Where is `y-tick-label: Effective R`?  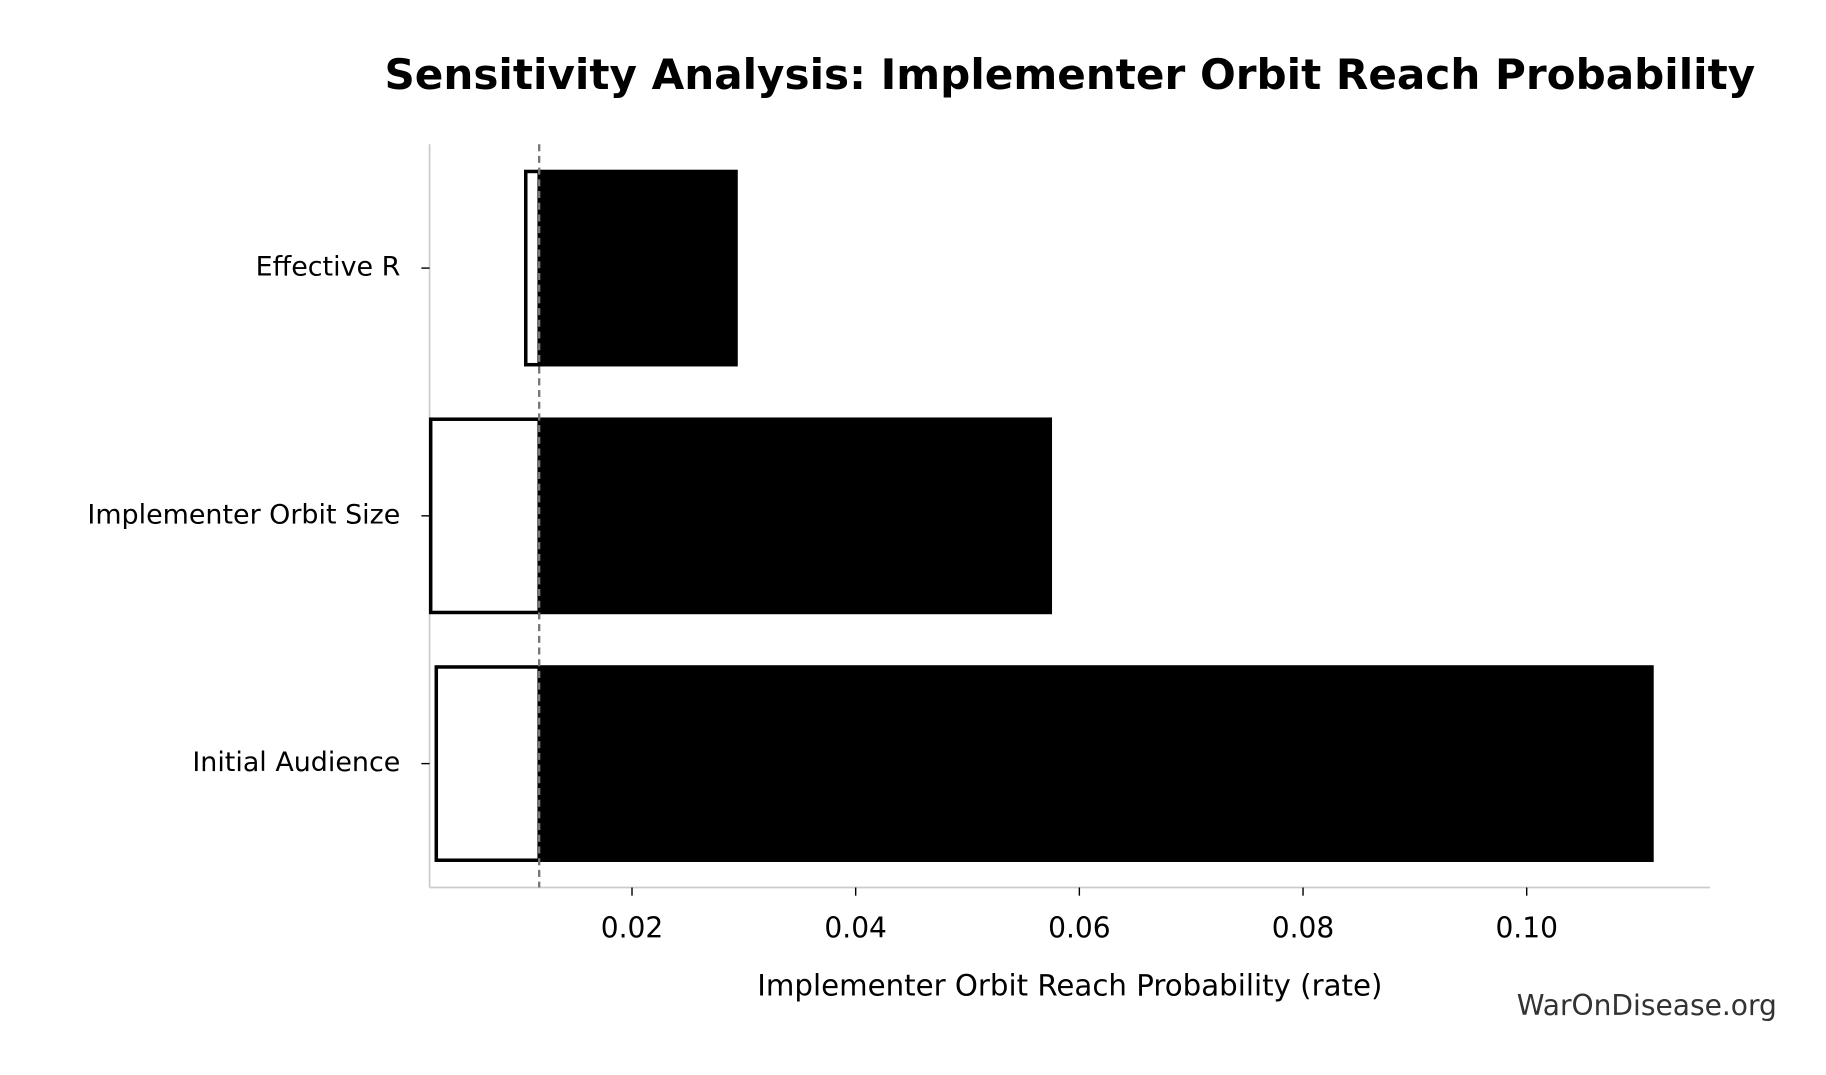 y-tick-label: Effective R is located at coordinates (328, 267).